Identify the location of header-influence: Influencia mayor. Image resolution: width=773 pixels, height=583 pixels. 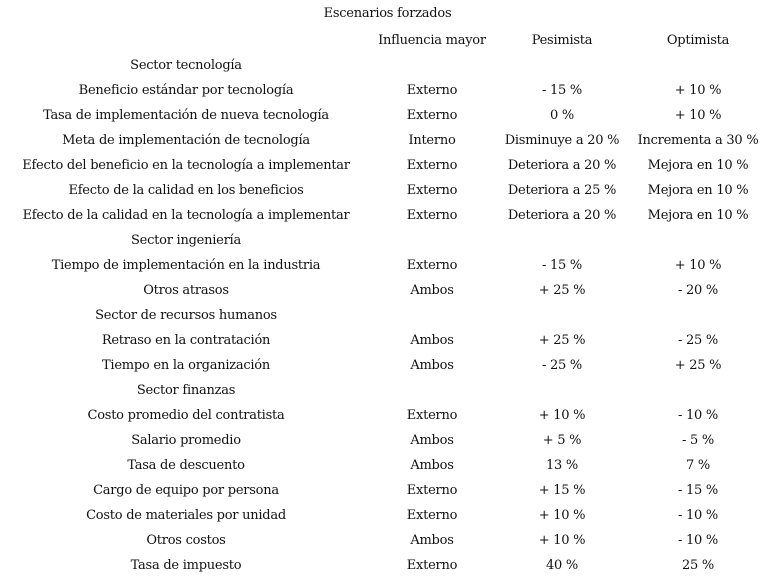
(432, 40).